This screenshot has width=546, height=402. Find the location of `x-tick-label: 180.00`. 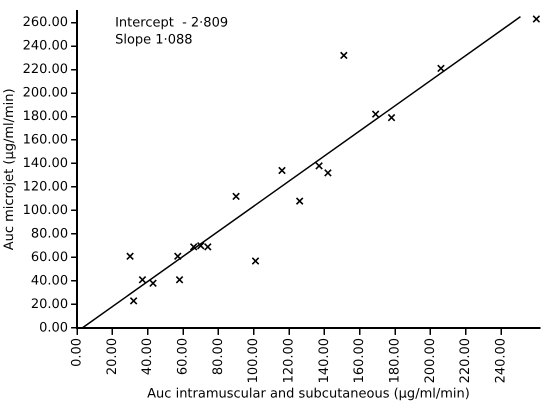

x-tick-label: 180.00 is located at coordinates (394, 361).